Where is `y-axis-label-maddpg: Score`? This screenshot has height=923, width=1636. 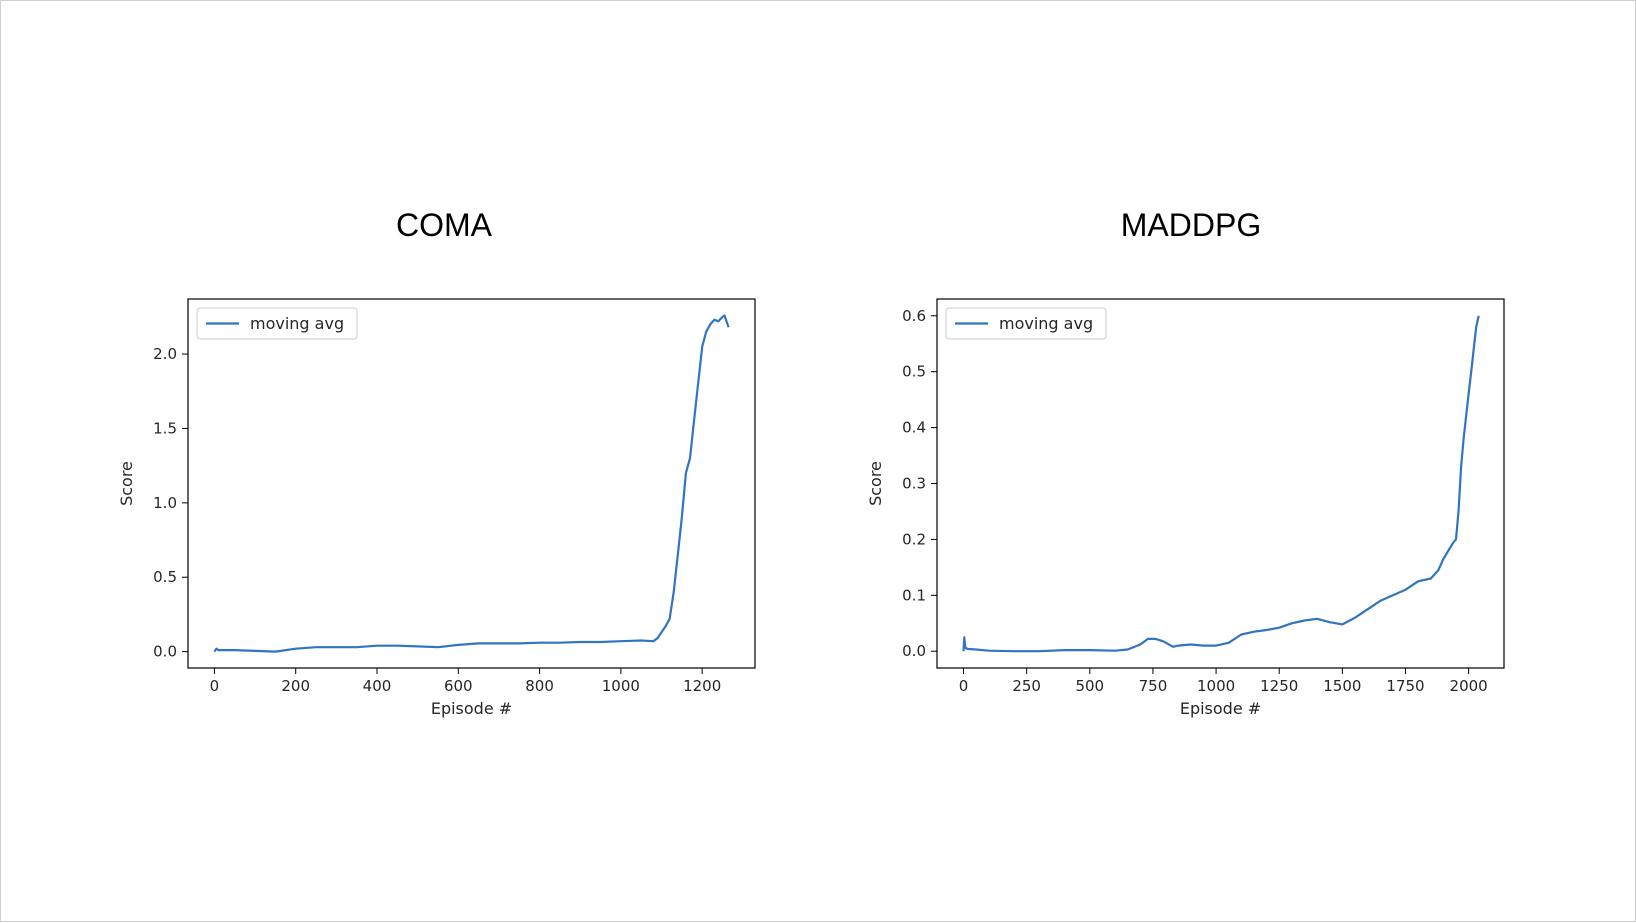 y-axis-label-maddpg: Score is located at coordinates (875, 483).